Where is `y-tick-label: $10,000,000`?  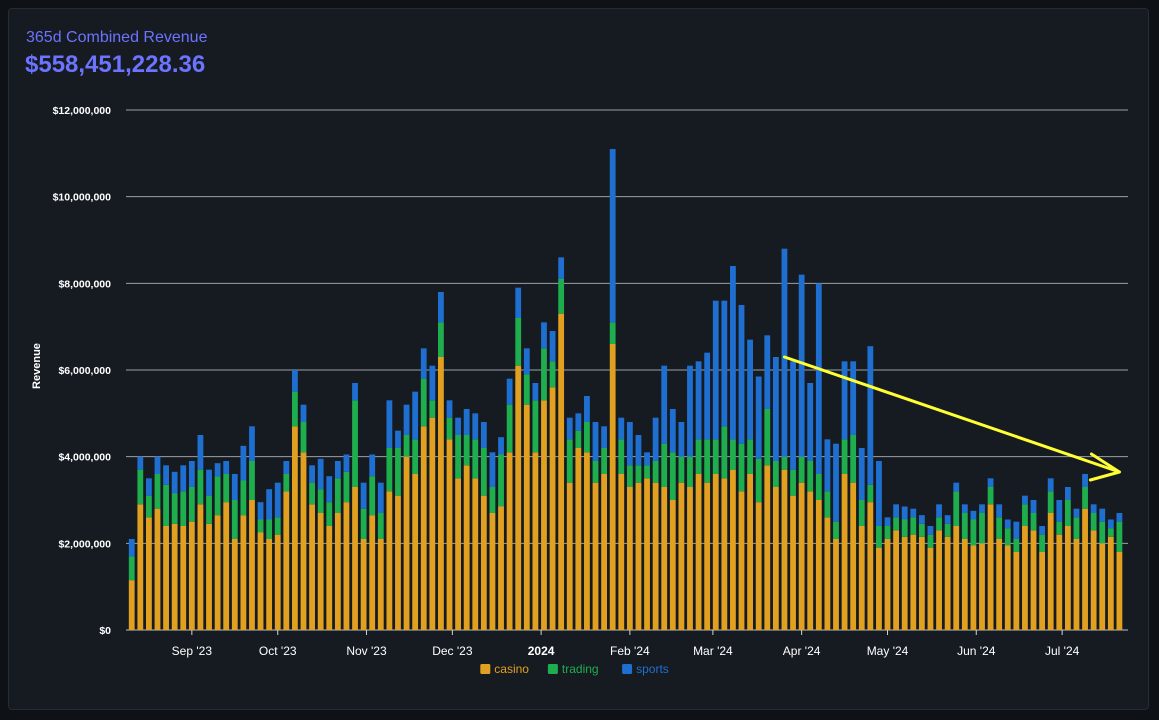
y-tick-label: $10,000,000 is located at coordinates (82, 198).